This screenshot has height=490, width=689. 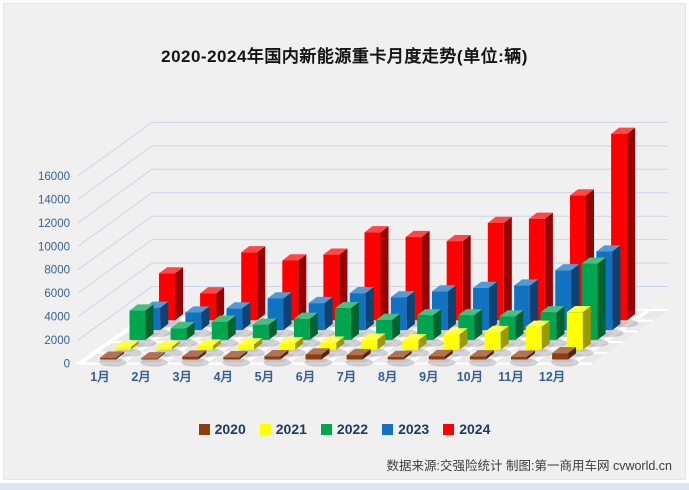 I want to click on bar-2024-1月, so click(x=171, y=294).